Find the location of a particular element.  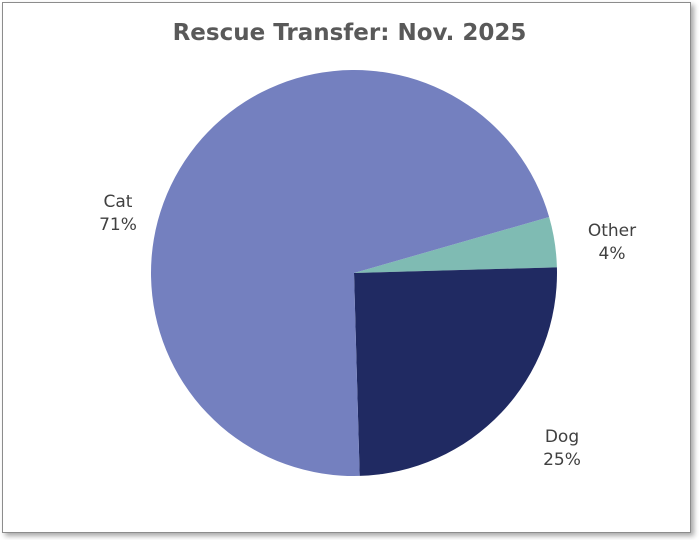

chart-title: Rescue Transfer: Nov. 2025 is located at coordinates (349, 33).